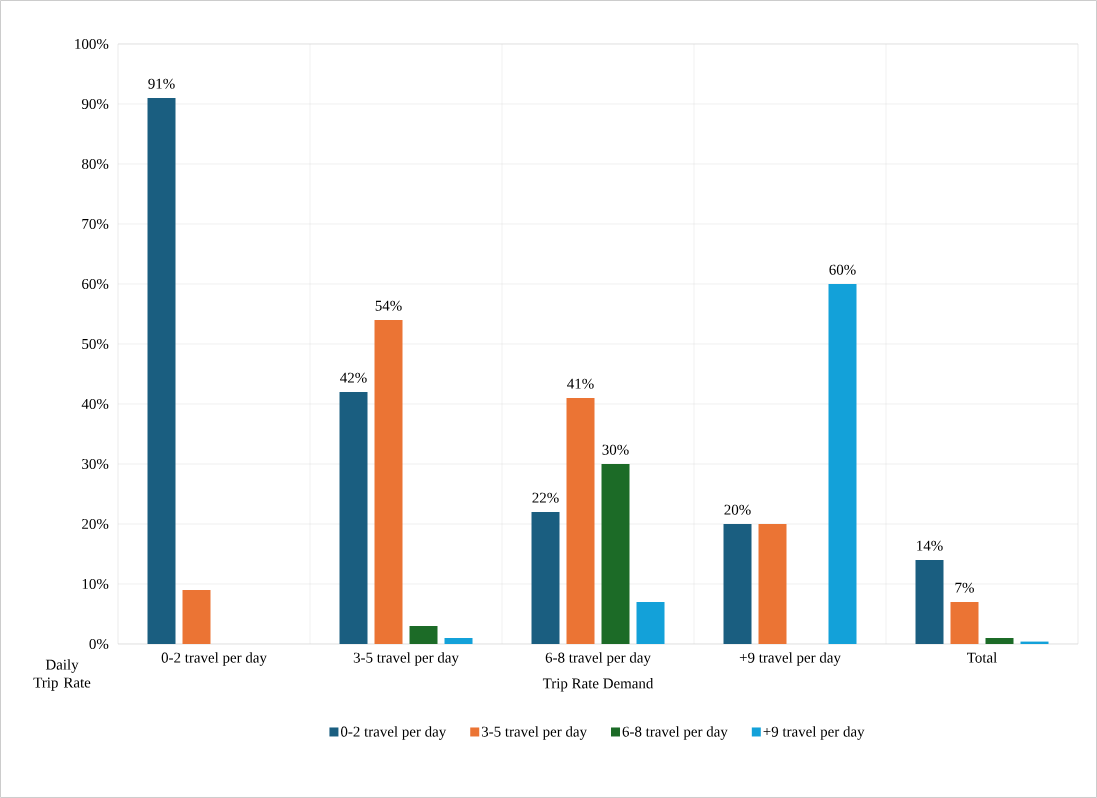 The width and height of the screenshot is (1097, 798). Describe the element at coordinates (353, 377) in the screenshot. I see `data-label: 42%` at that location.